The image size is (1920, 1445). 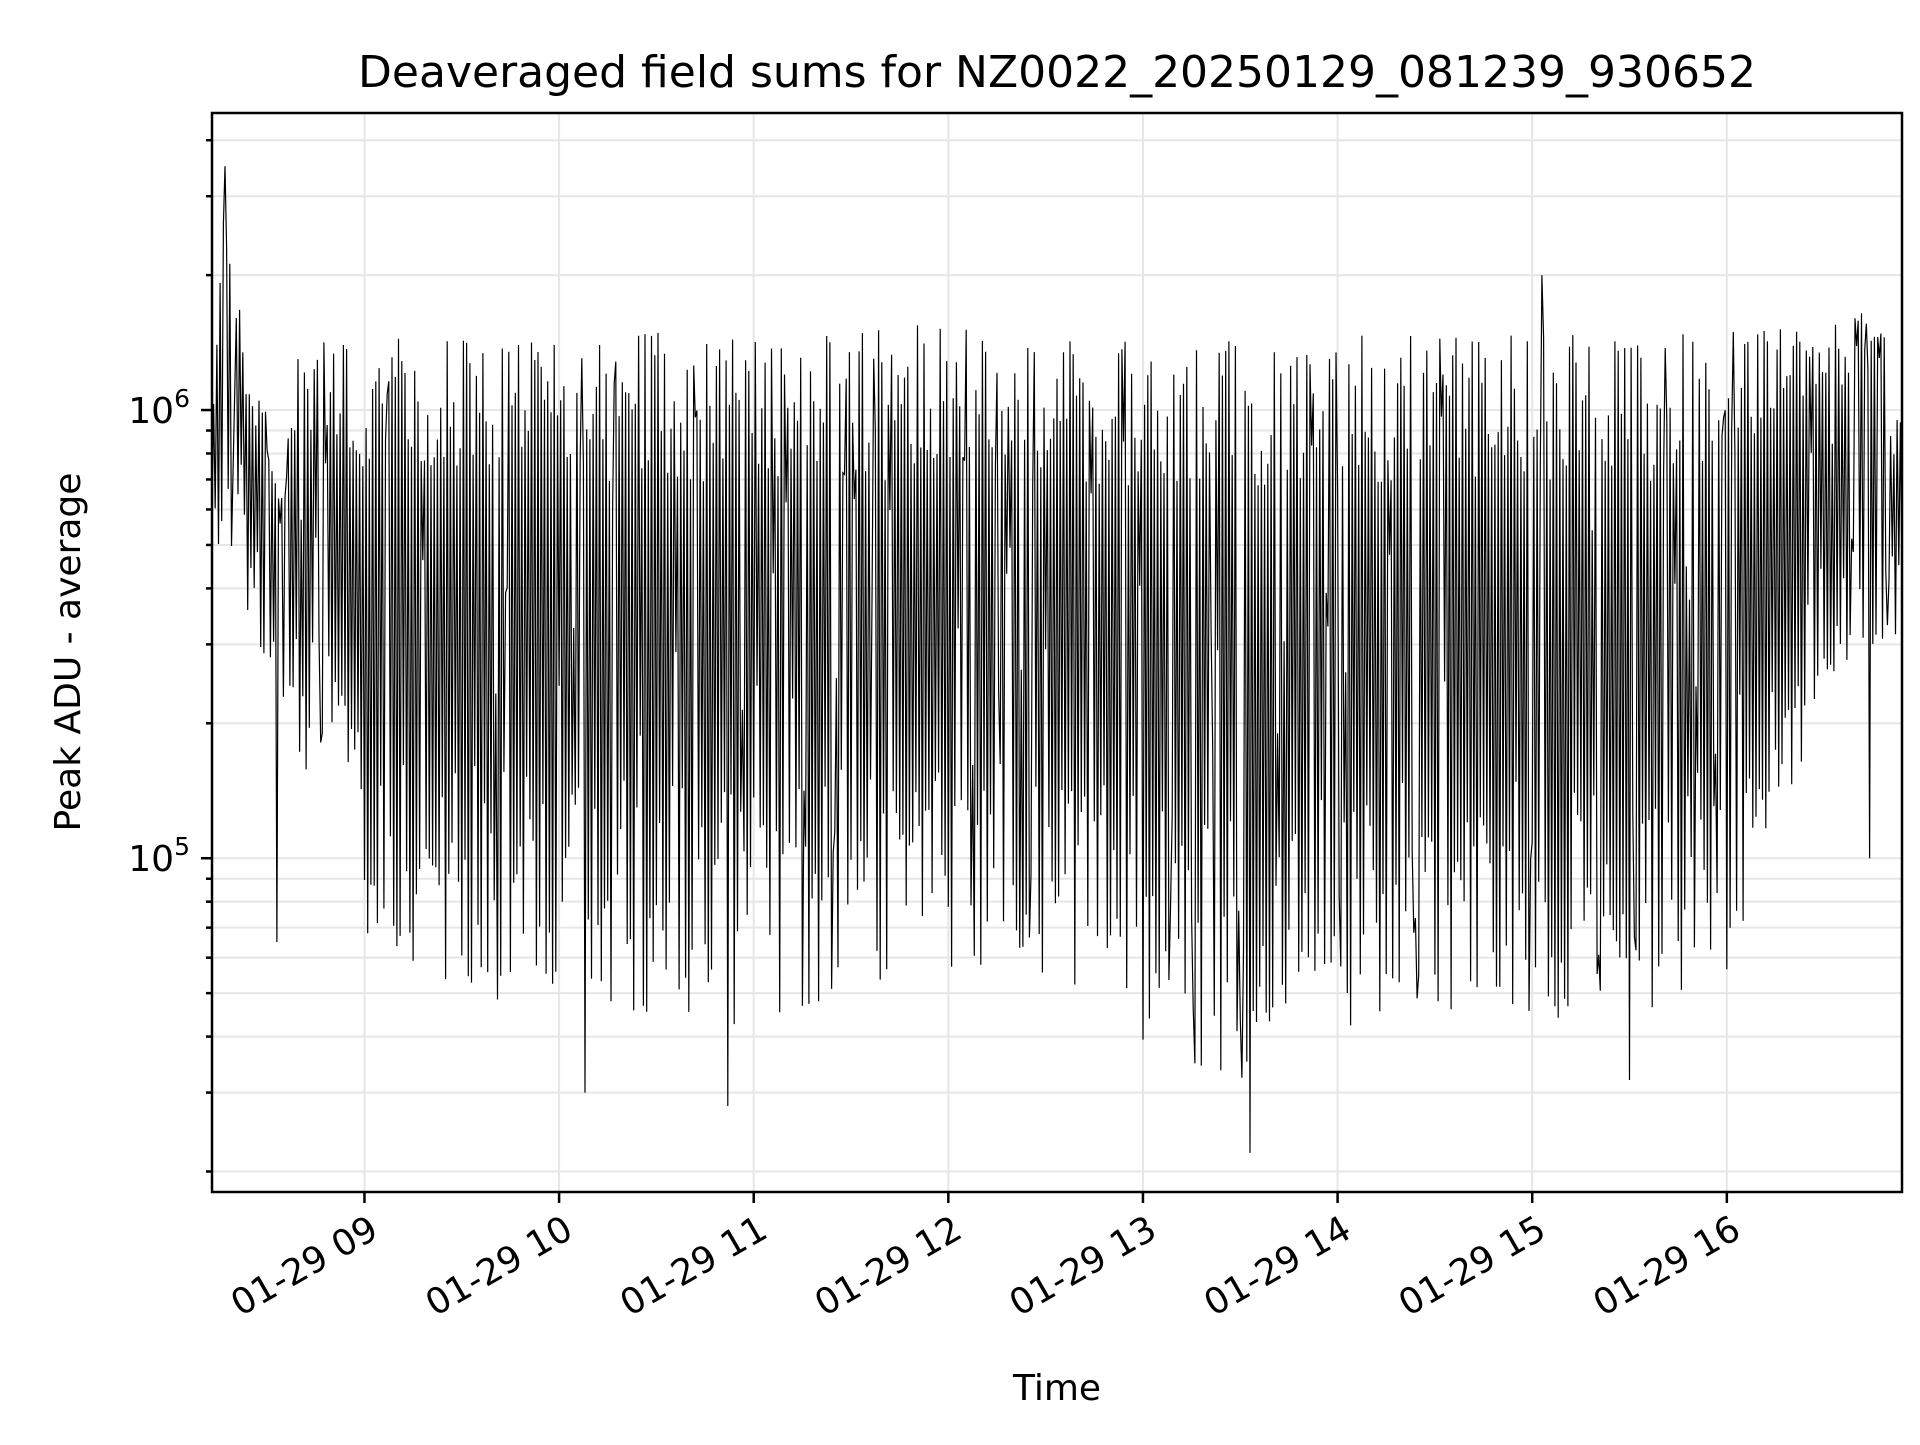 I want to click on y-tick-label: 10⁶, so click(x=159, y=408).